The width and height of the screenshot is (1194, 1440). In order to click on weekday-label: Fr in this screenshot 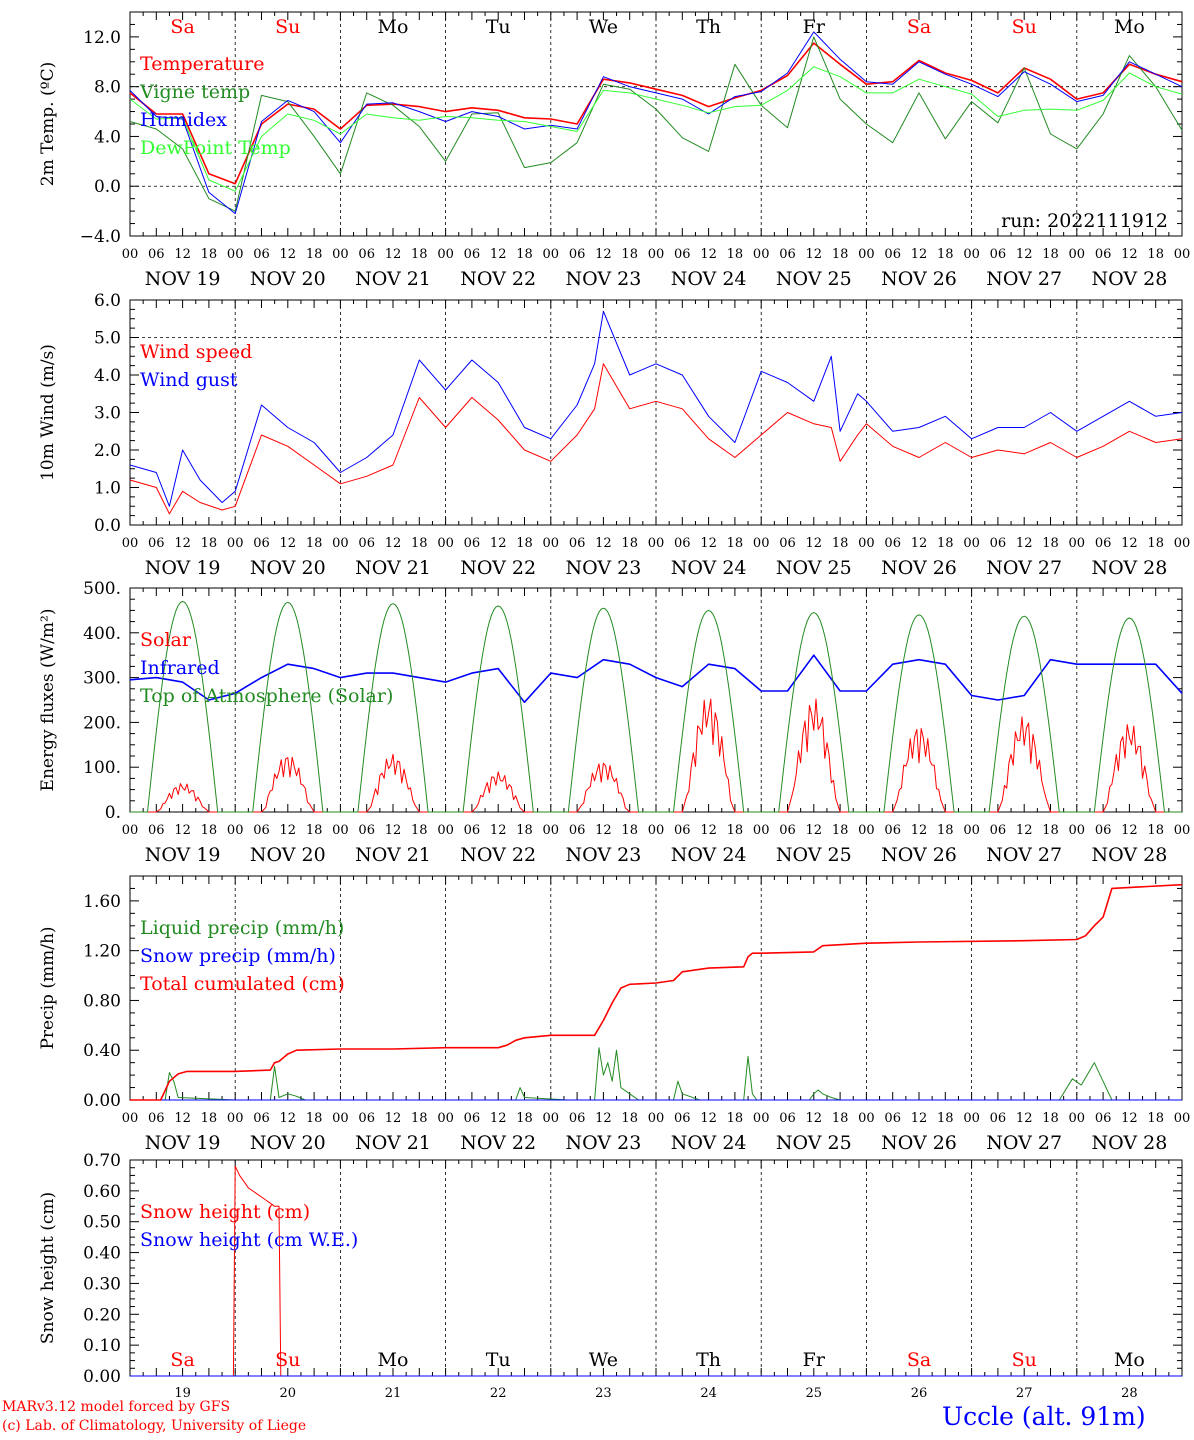, I will do `click(814, 1360)`.